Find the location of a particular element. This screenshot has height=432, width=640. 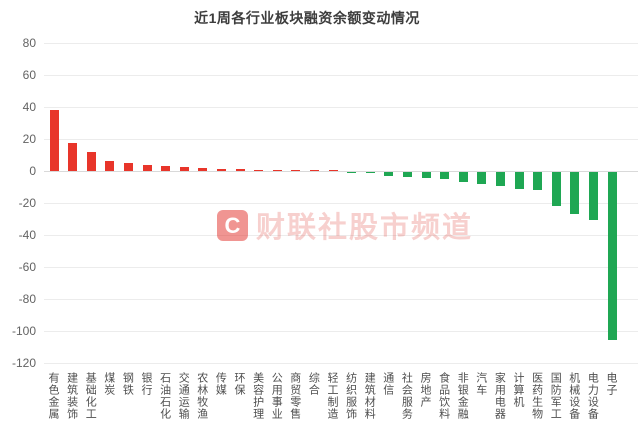

x-axis-label: 社会服务 is located at coordinates (406, 396).